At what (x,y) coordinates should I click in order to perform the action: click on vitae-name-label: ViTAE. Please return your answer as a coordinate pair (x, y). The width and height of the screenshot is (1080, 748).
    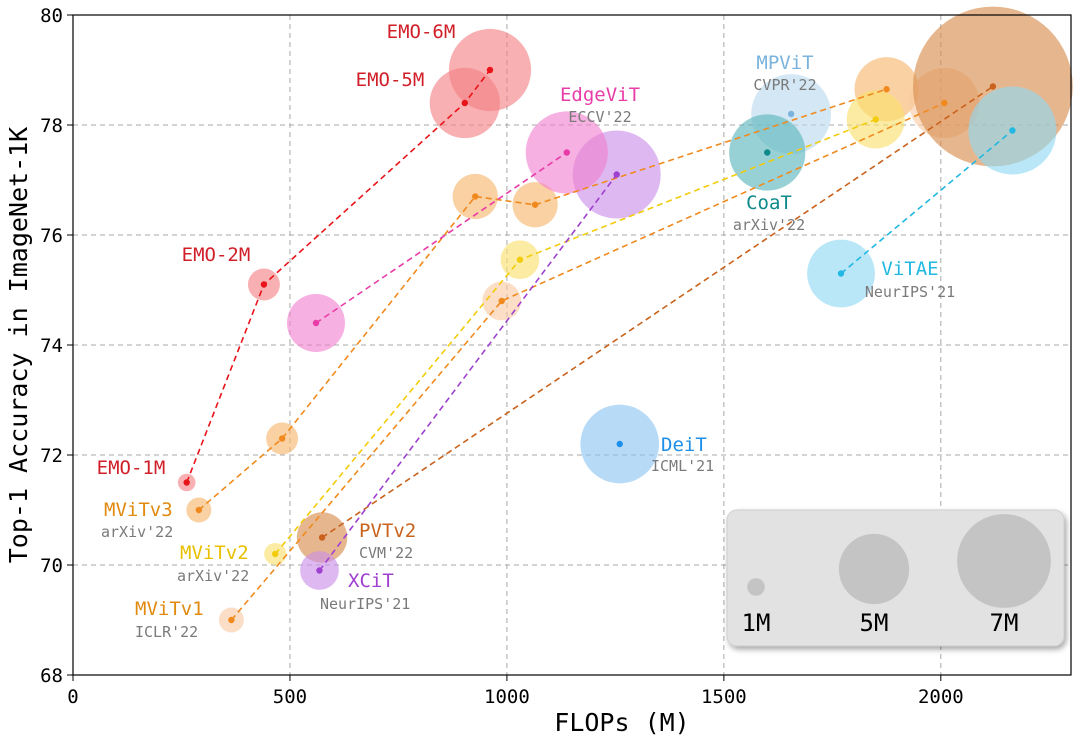
    Looking at the image, I should click on (909, 269).